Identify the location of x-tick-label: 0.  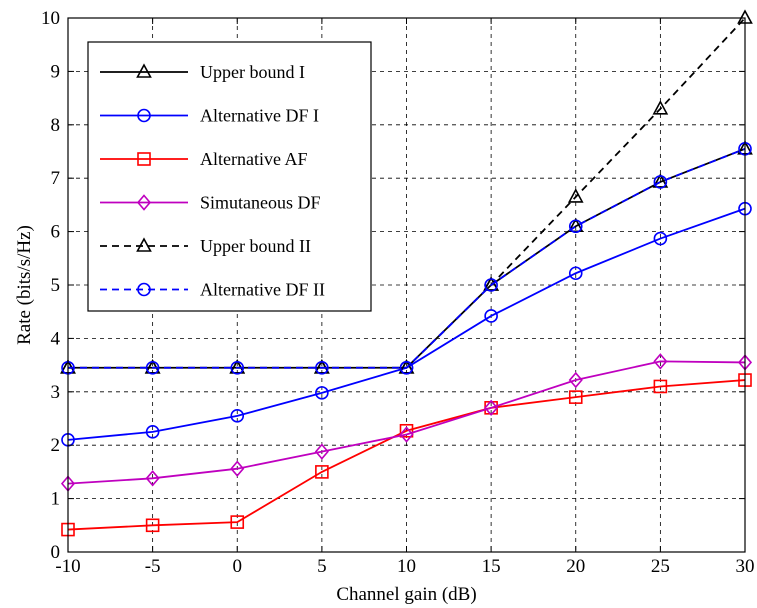
(238, 566).